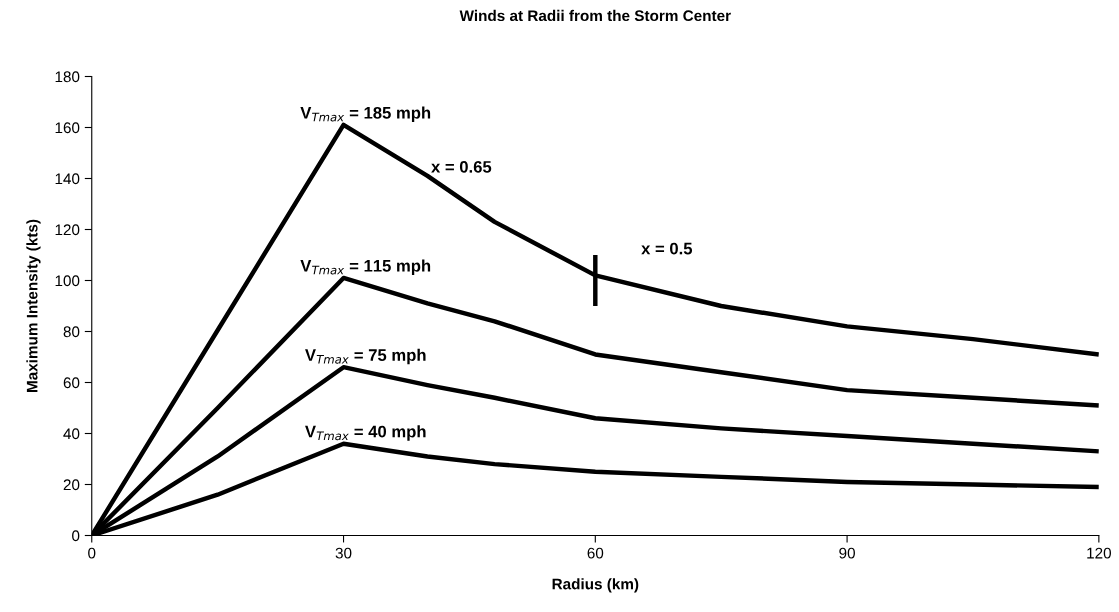 The width and height of the screenshot is (1119, 612). What do you see at coordinates (71, 434) in the screenshot?
I see `y-tick-label: 40` at bounding box center [71, 434].